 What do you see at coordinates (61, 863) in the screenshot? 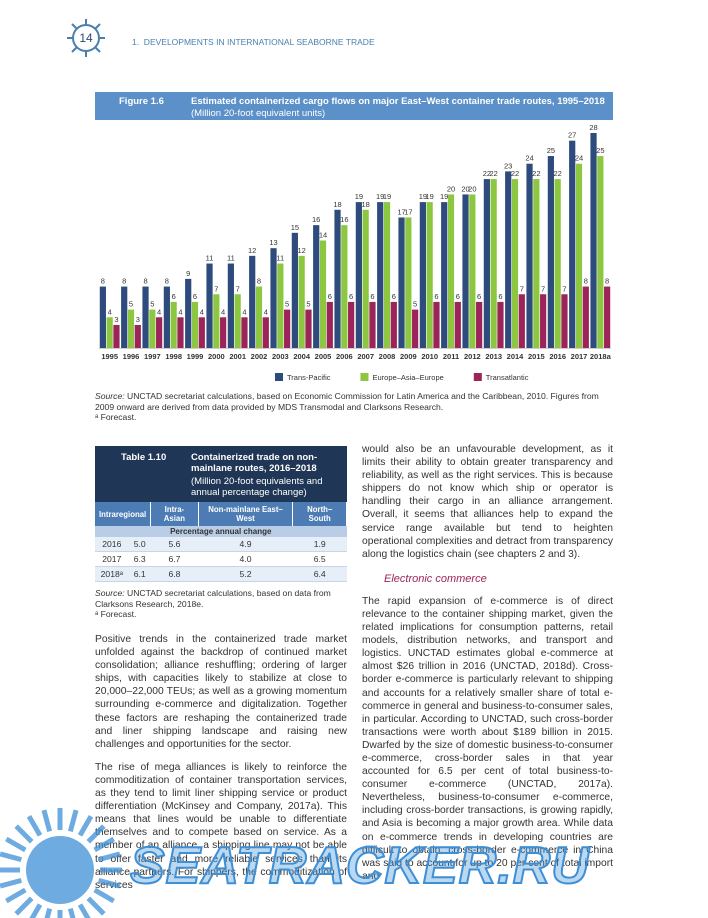
I see `watermark-sun` at bounding box center [61, 863].